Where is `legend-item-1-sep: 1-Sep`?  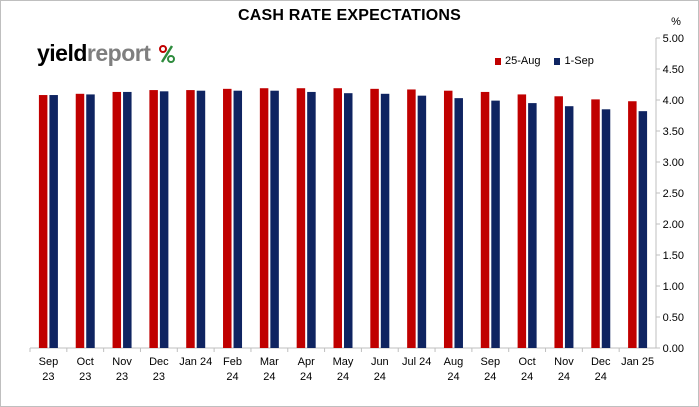
legend-item-1-sep: 1-Sep is located at coordinates (574, 61).